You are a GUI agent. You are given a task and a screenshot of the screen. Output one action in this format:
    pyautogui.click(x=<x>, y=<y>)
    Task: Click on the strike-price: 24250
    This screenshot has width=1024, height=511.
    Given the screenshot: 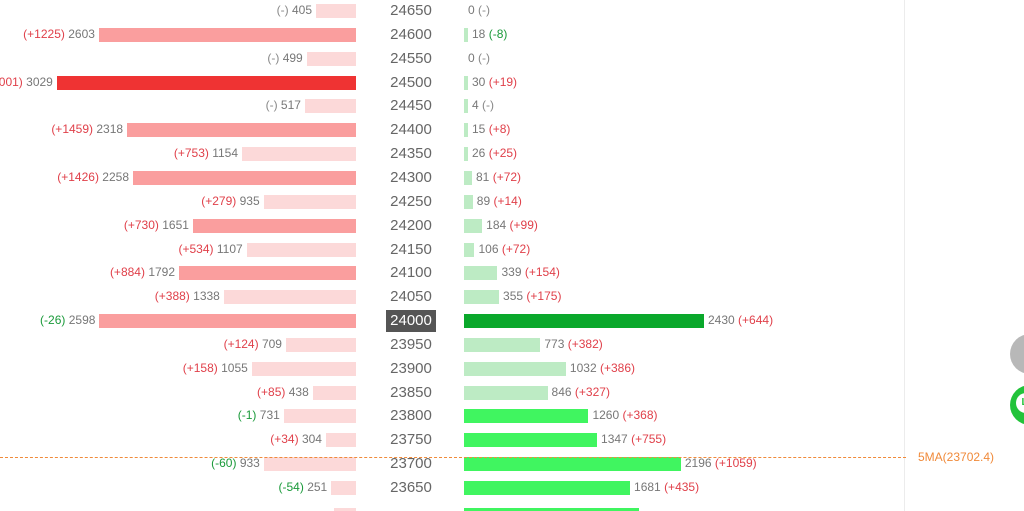 What is the action you would take?
    pyautogui.click(x=411, y=201)
    